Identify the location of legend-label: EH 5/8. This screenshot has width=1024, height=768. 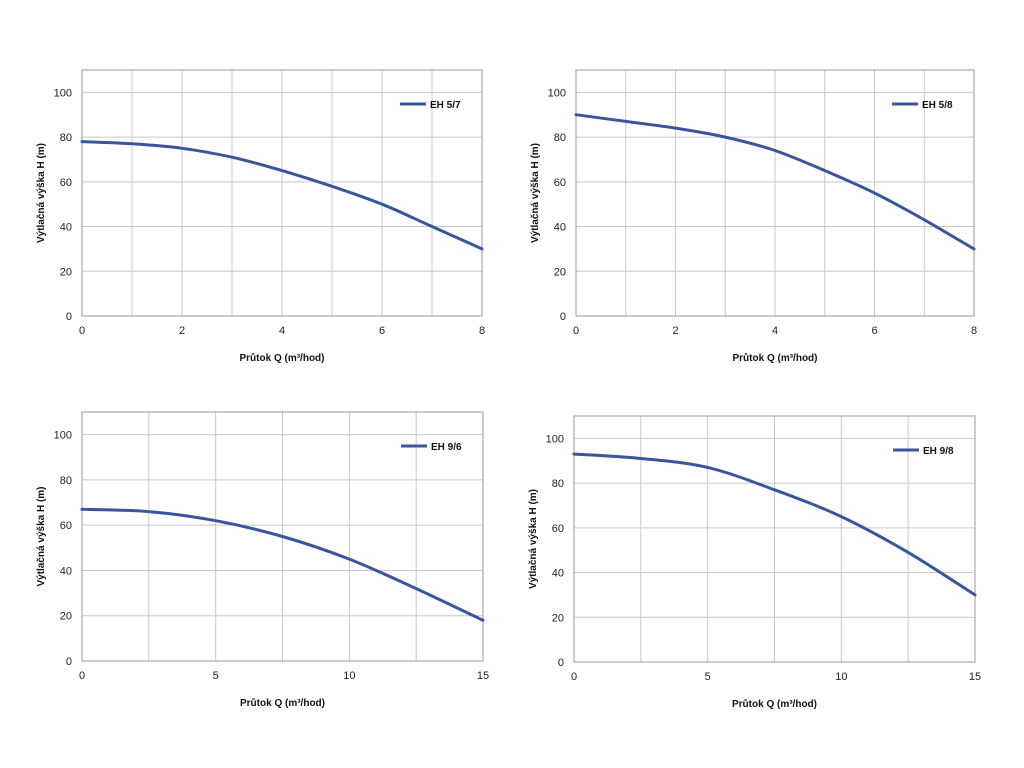
(937, 105).